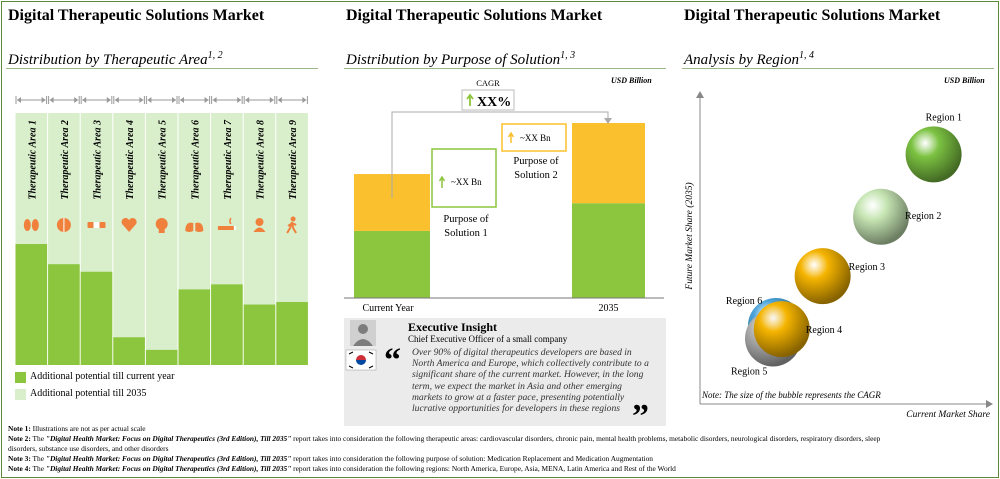 This screenshot has height=479, width=1000. I want to click on walking-icon, so click(291, 225).